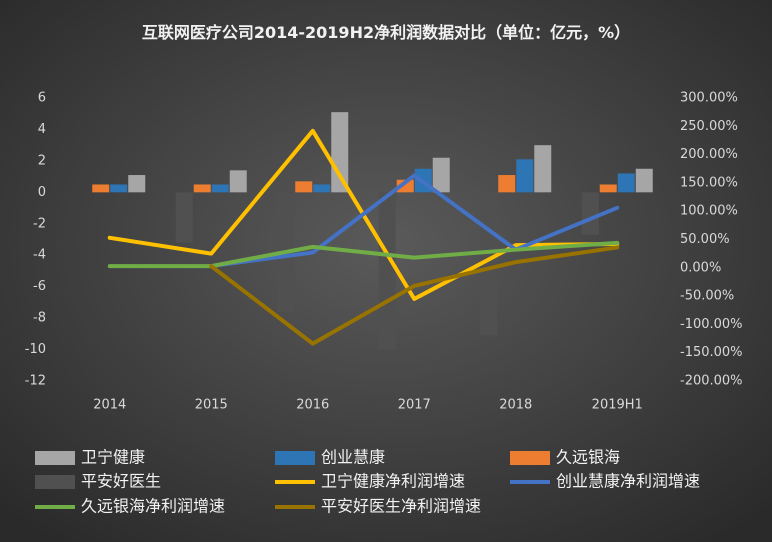 This screenshot has height=542, width=772. What do you see at coordinates (711, 352) in the screenshot?
I see `y2-tick-label: -150.00%` at bounding box center [711, 352].